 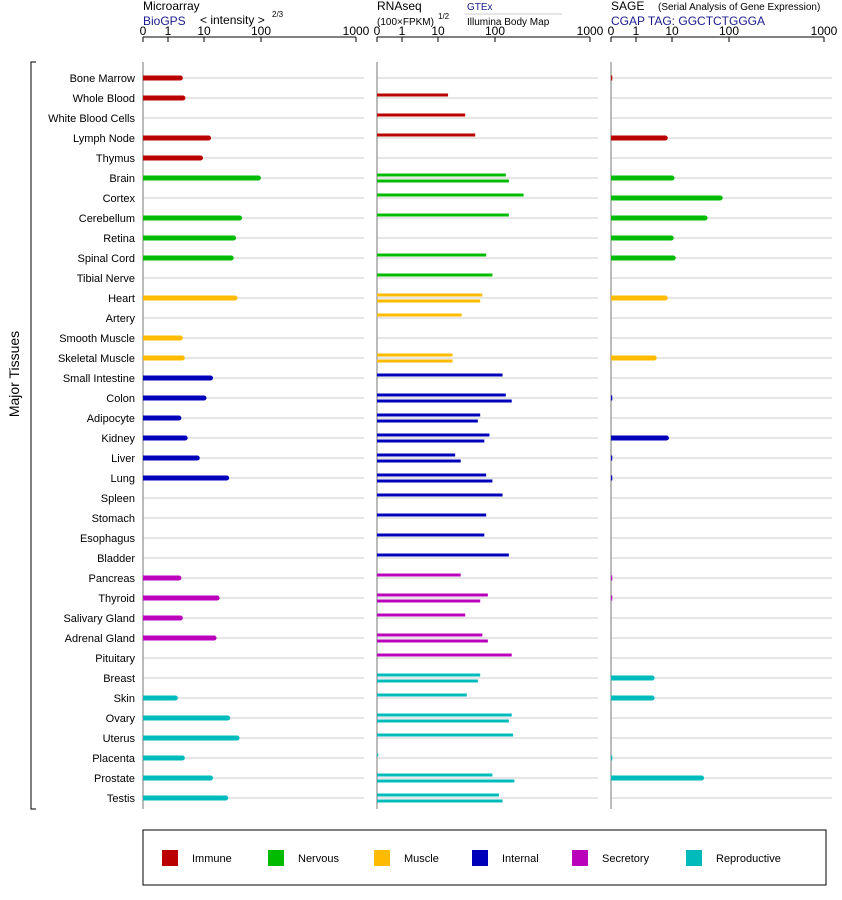 I want to click on tissue-label: Stomach, so click(x=113, y=519).